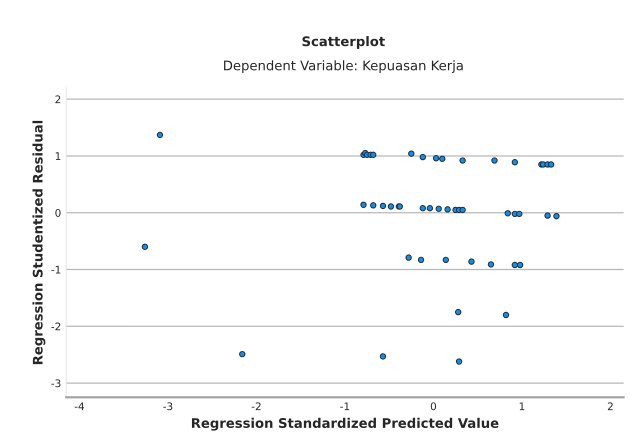 Image resolution: width=630 pixels, height=439 pixels. I want to click on x-tick-label: -4, so click(79, 406).